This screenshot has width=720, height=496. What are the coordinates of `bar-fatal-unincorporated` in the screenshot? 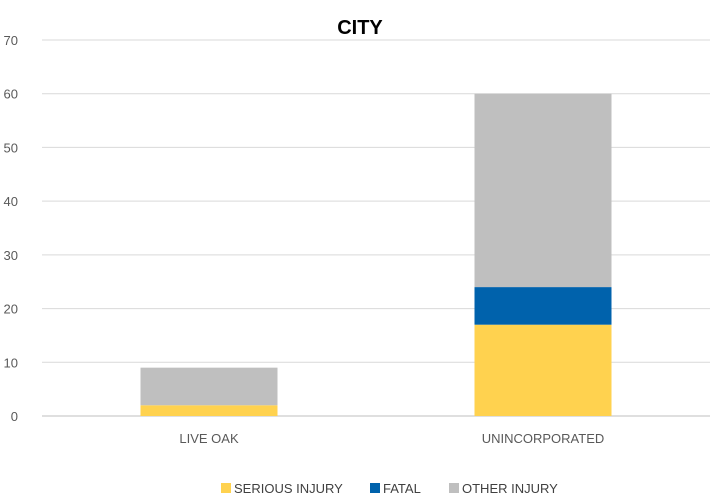 It's located at (543, 306).